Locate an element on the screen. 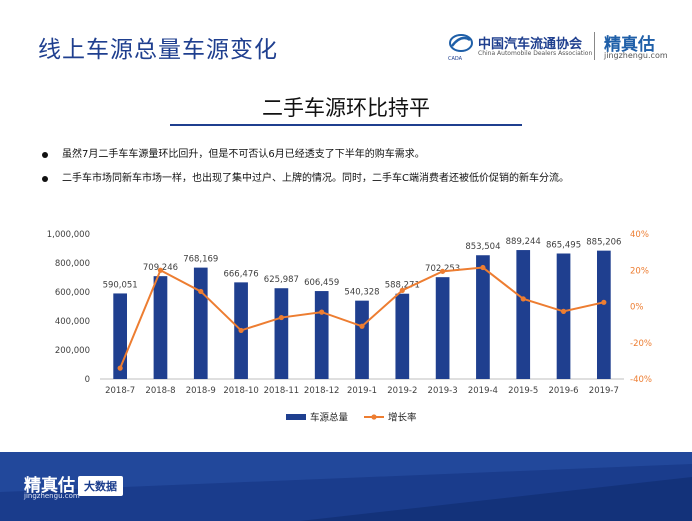 The height and width of the screenshot is (521, 692). brand-logo: 精真估 is located at coordinates (629, 45).